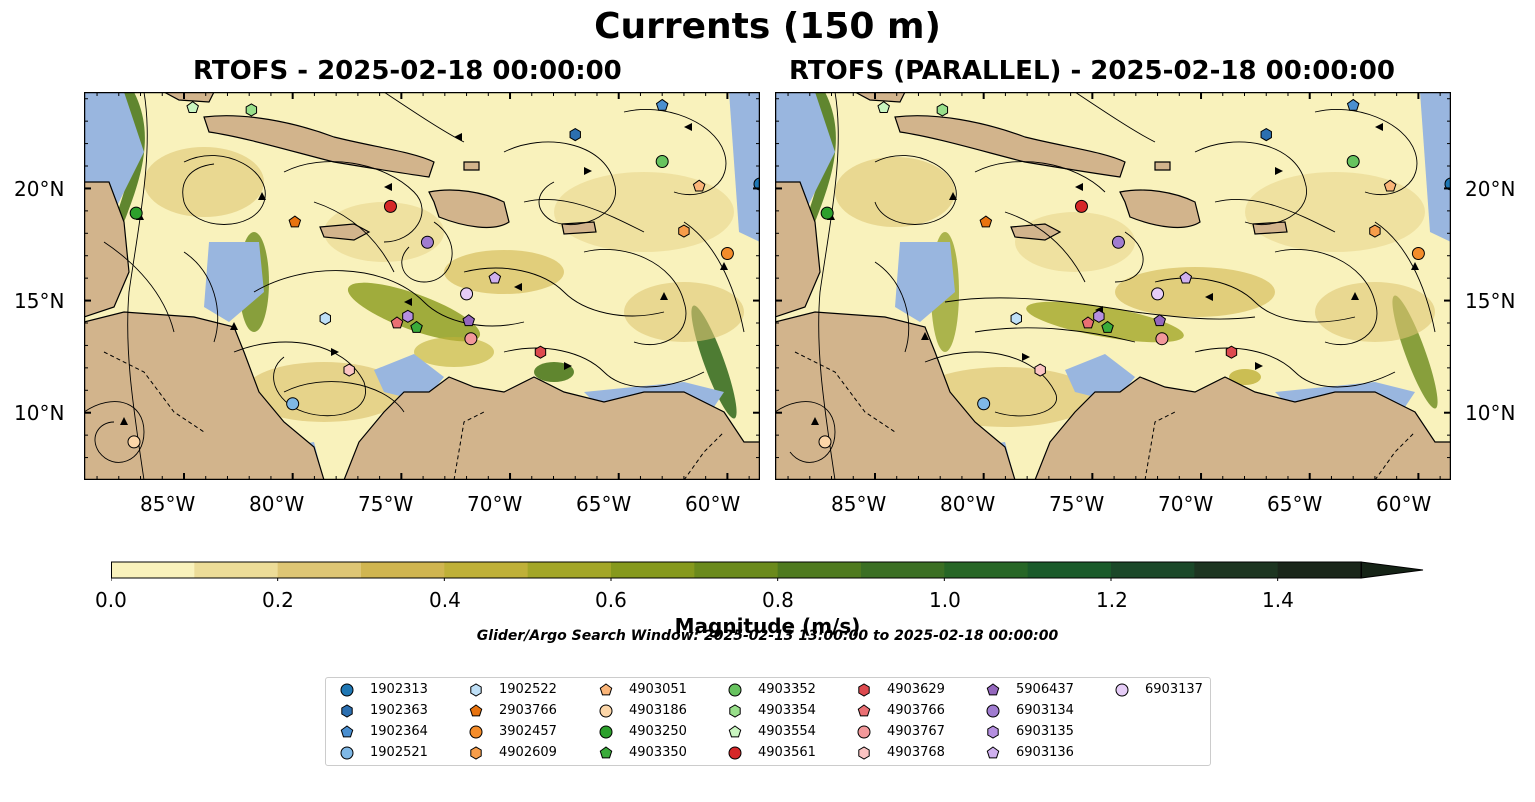  Describe the element at coordinates (445, 600) in the screenshot. I see `colorbar-tick-label: 0.4` at that location.